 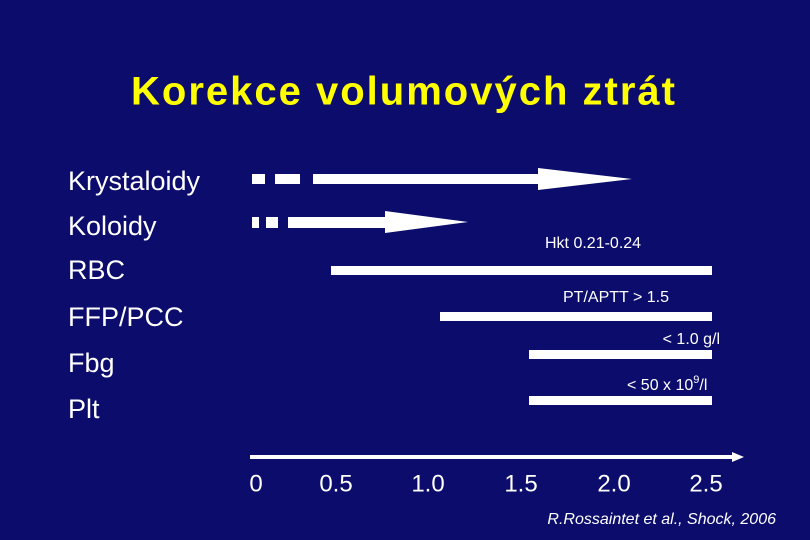 What do you see at coordinates (96, 270) in the screenshot?
I see `row-label: RBC` at bounding box center [96, 270].